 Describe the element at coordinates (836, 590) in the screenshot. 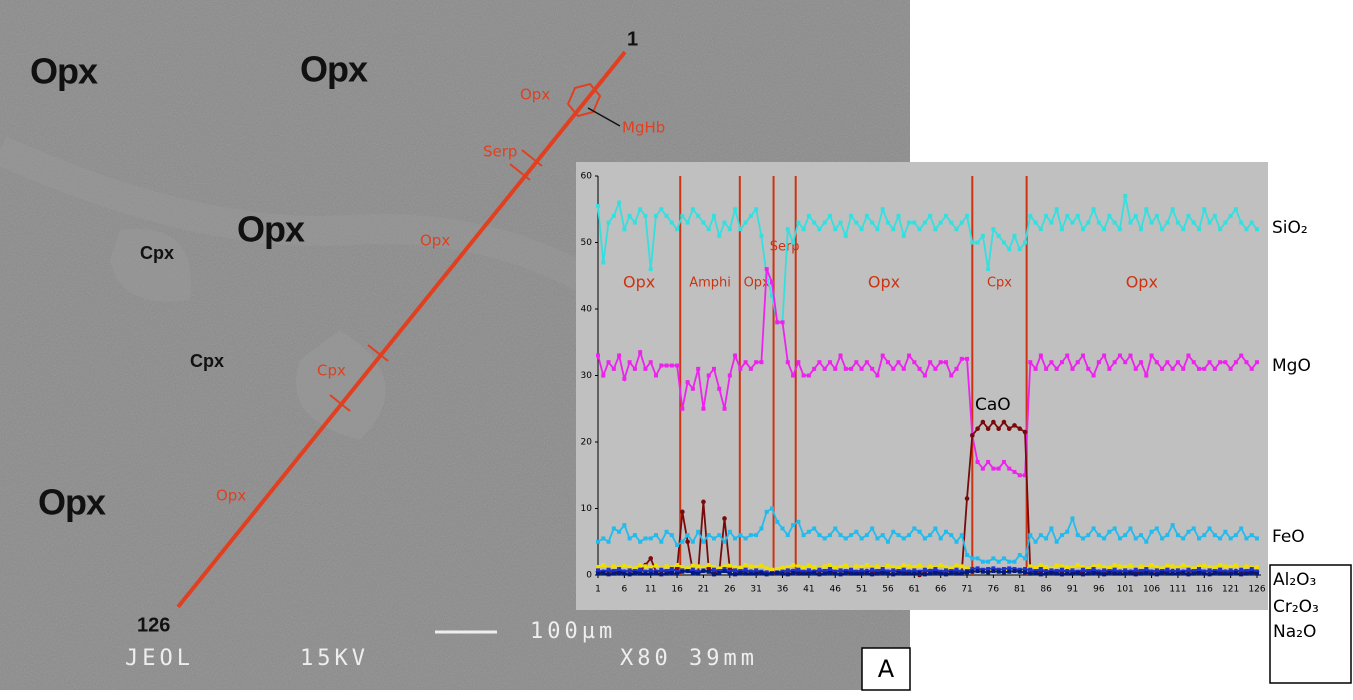

I see `x-tick-label: 46` at that location.